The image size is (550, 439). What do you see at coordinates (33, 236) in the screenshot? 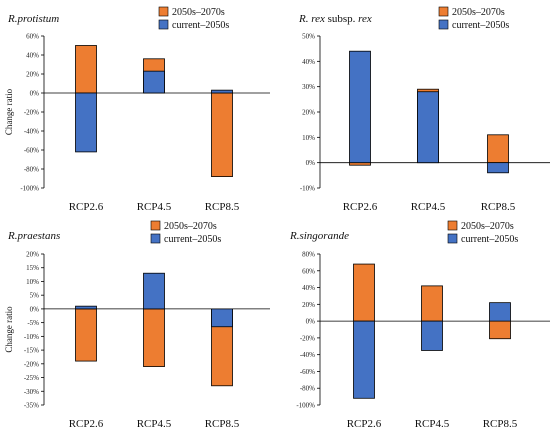
I see `chart-title: R.praestans` at bounding box center [33, 236].